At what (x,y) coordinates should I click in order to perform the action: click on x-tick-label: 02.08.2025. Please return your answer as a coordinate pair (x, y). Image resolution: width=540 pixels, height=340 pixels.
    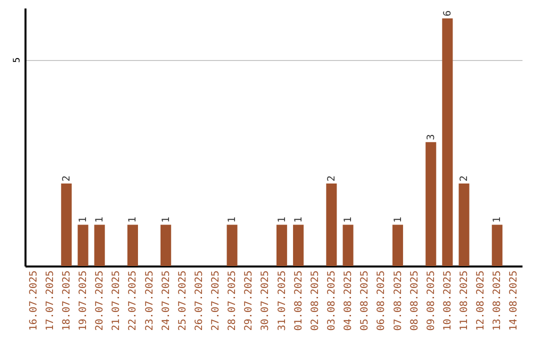
    Looking at the image, I should click on (315, 300).